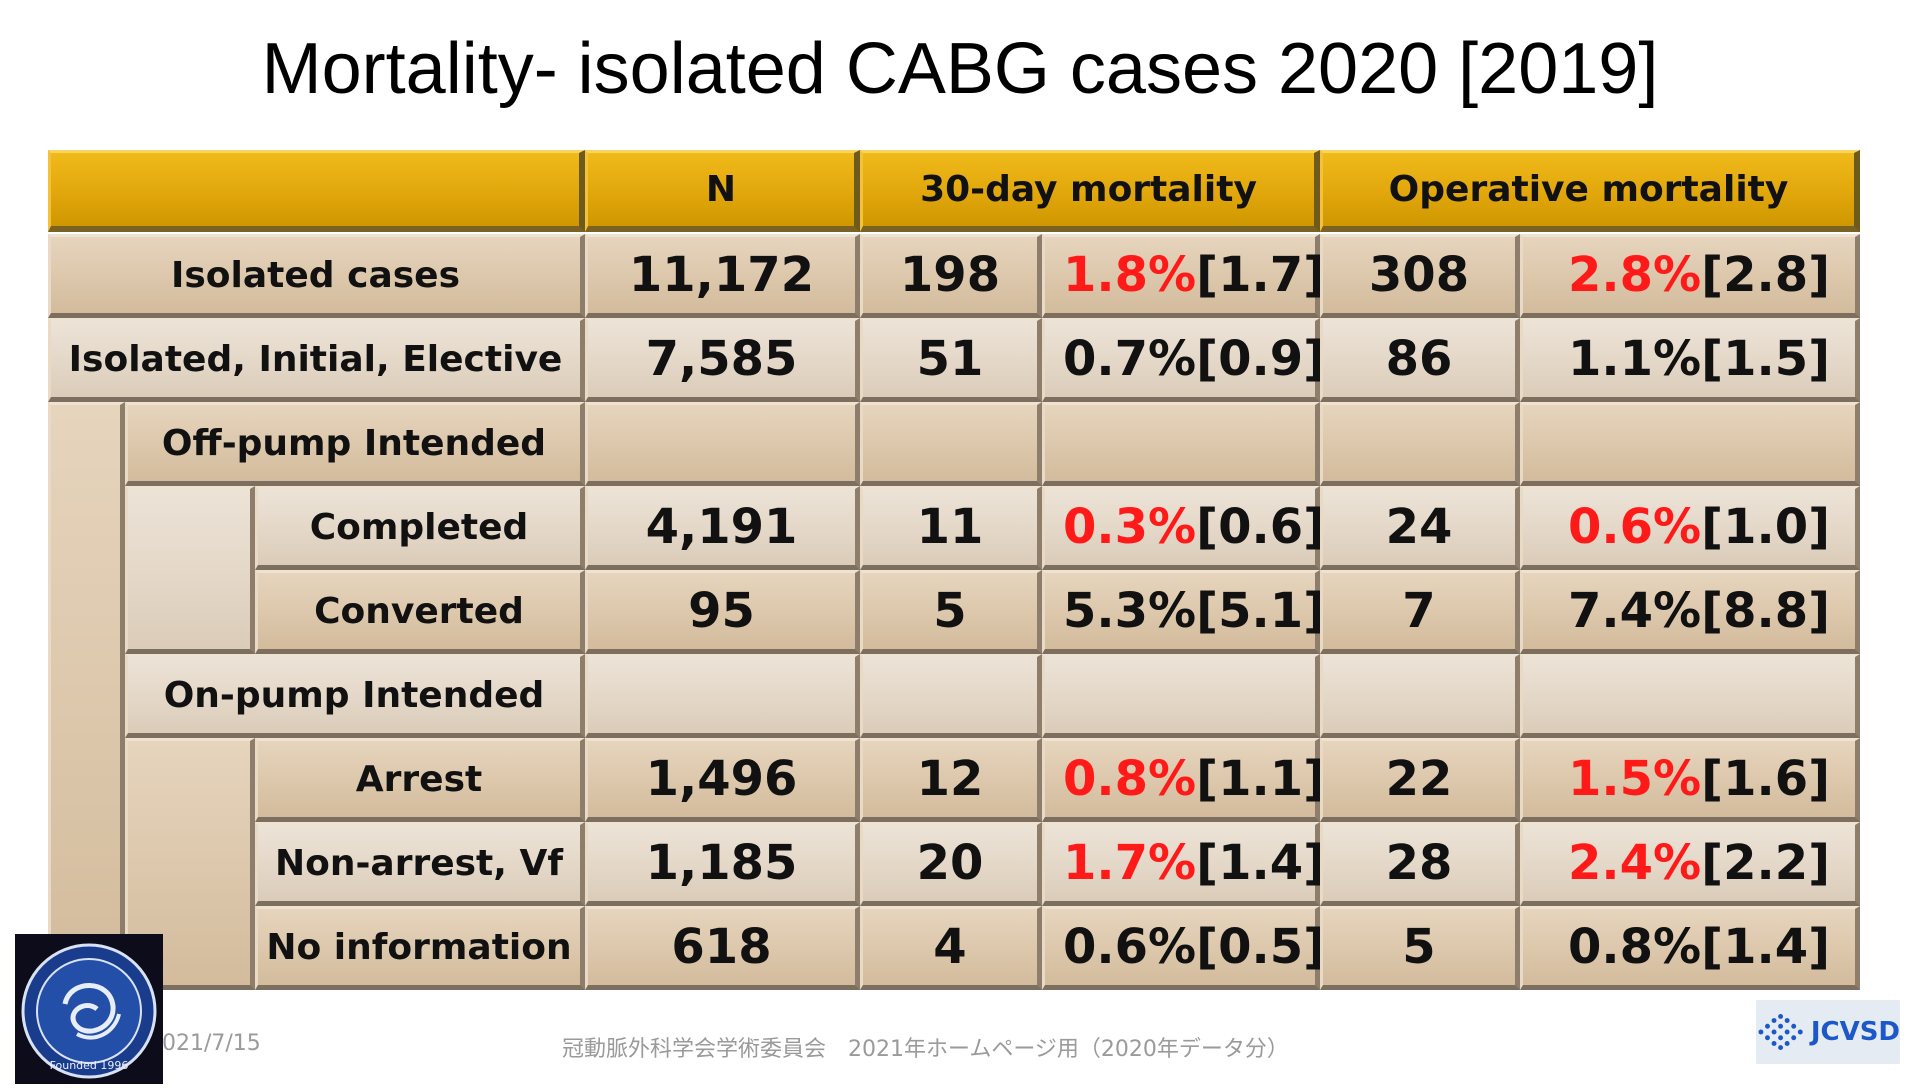  Describe the element at coordinates (1130, 863) in the screenshot. I see `cell-text: 1.7%` at that location.